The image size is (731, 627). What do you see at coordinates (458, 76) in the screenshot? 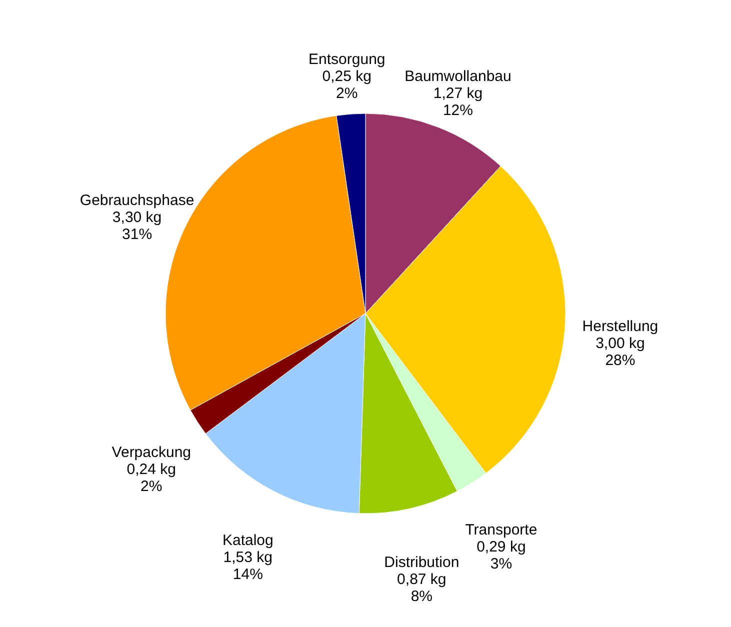
I see `slice-label: Baumwollanbau` at bounding box center [458, 76].